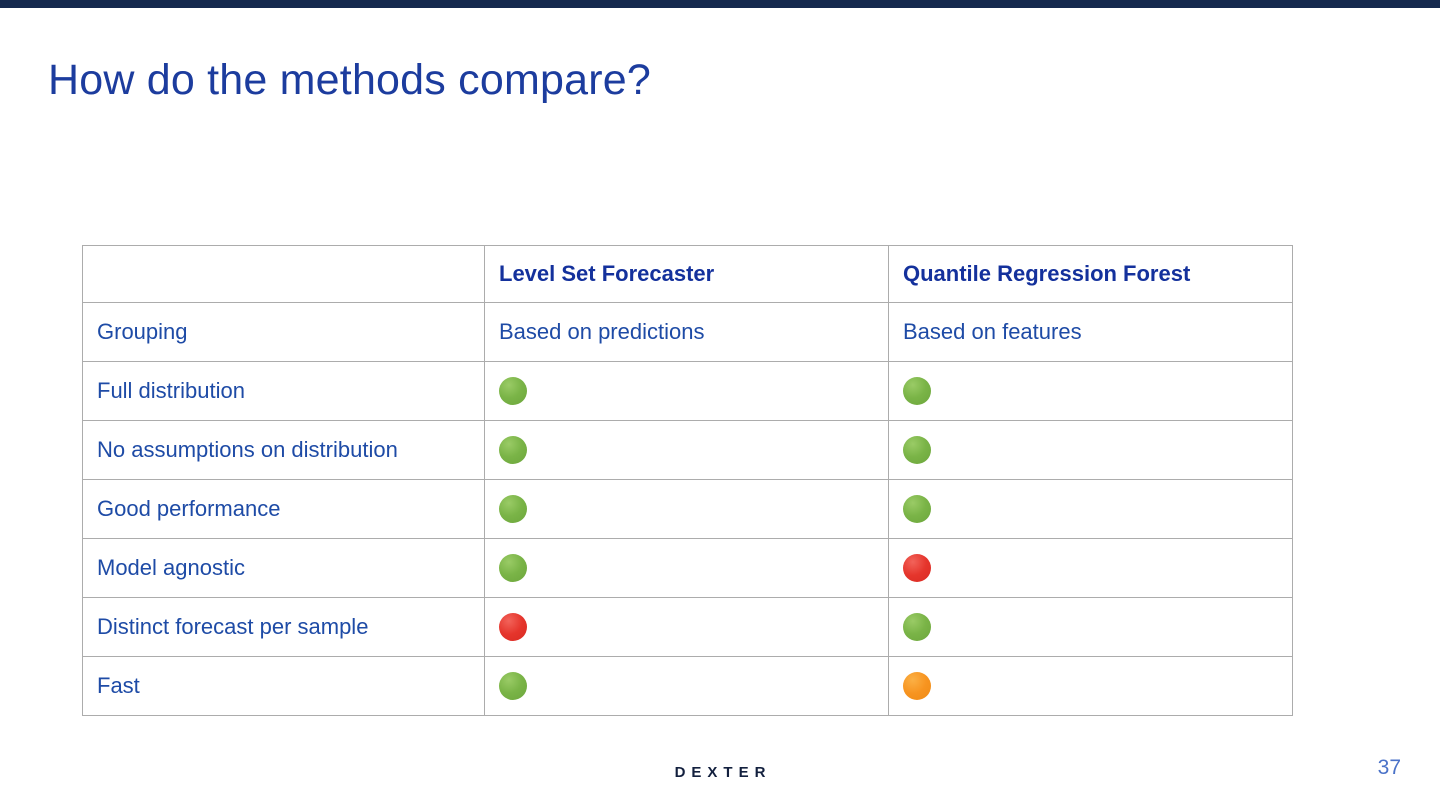  Describe the element at coordinates (283, 391) in the screenshot. I see `row-label: Full distribution` at that location.